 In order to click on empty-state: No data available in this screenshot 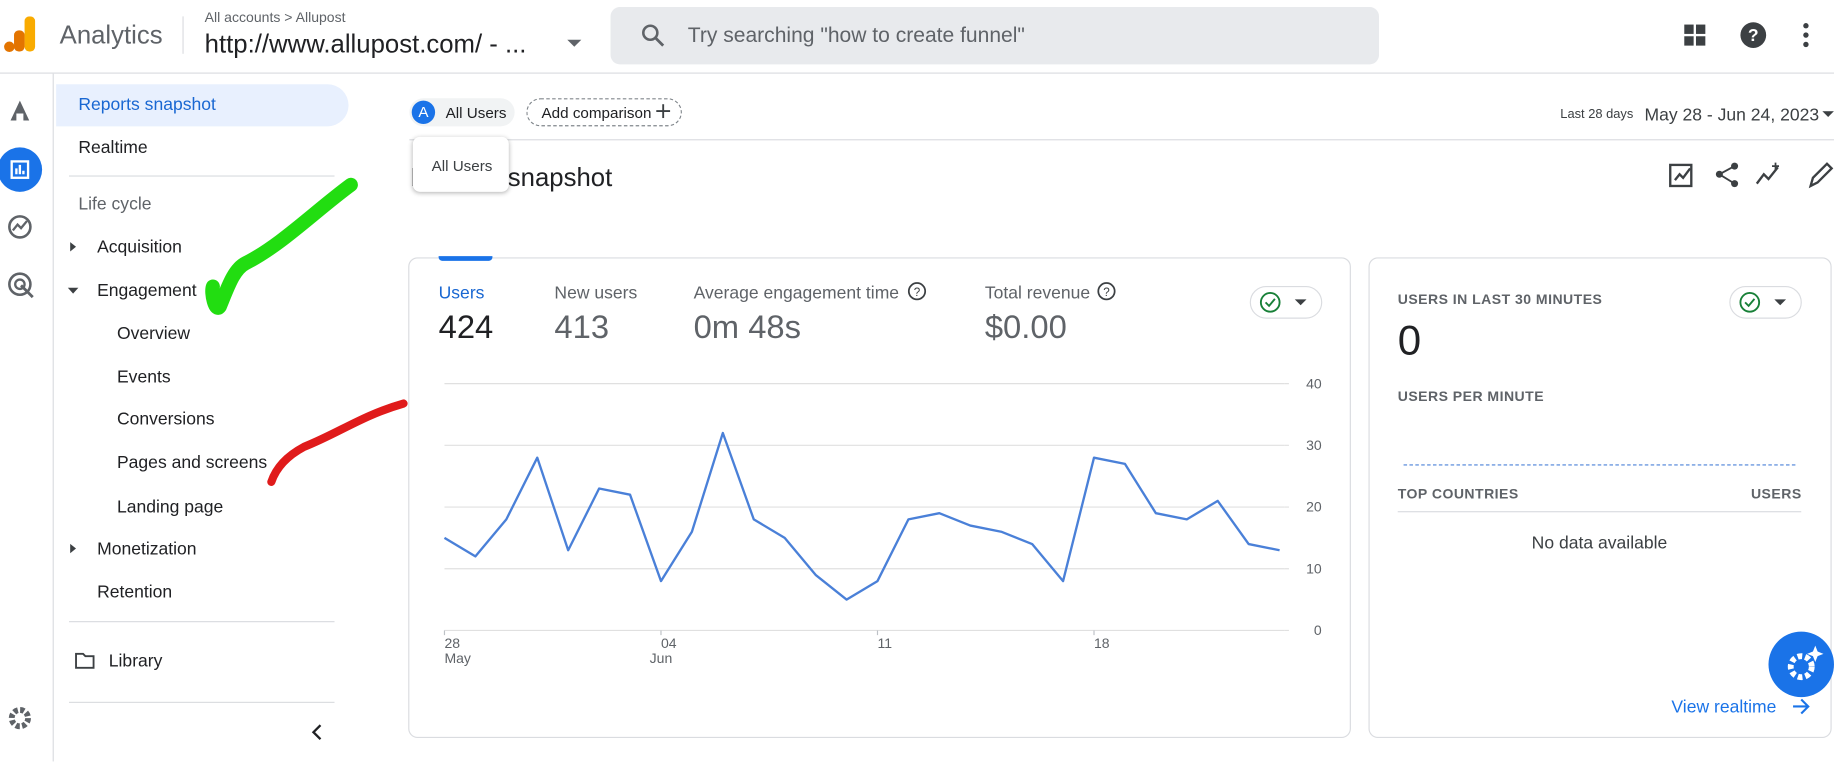, I will do `click(1599, 543)`.